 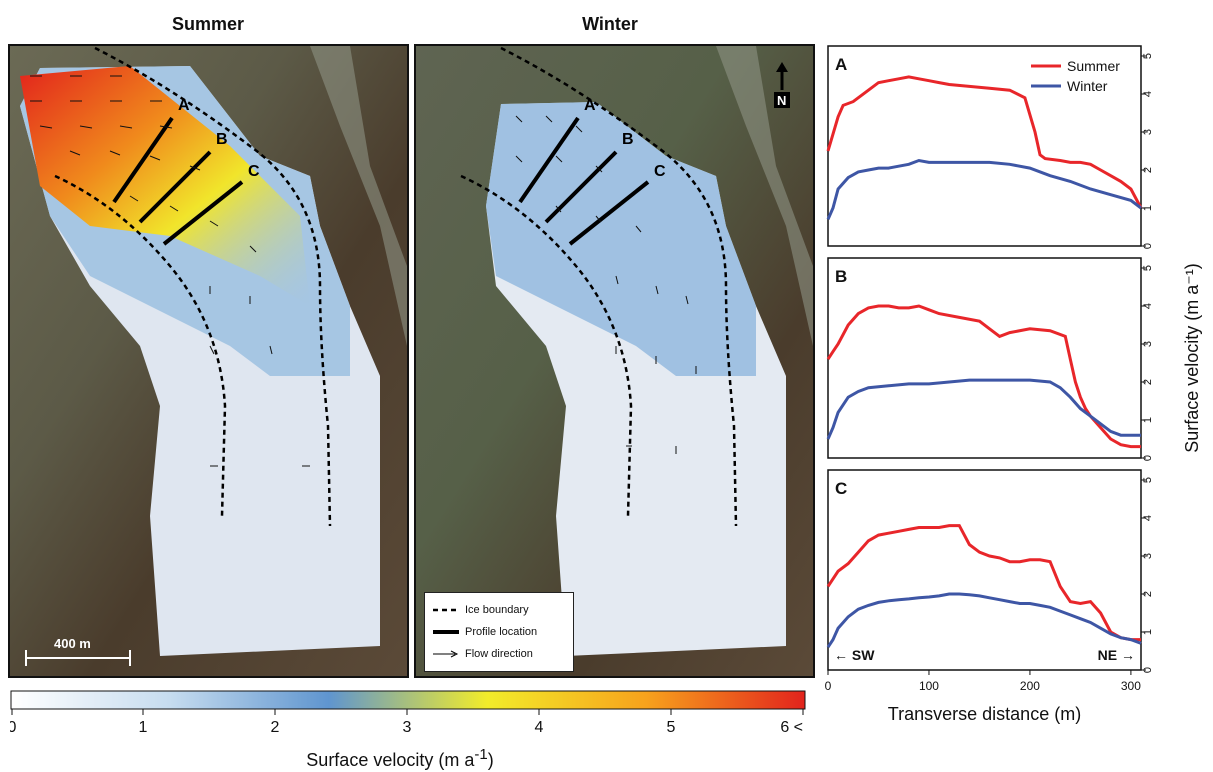 What do you see at coordinates (782, 85) in the screenshot?
I see `north-arrow` at bounding box center [782, 85].